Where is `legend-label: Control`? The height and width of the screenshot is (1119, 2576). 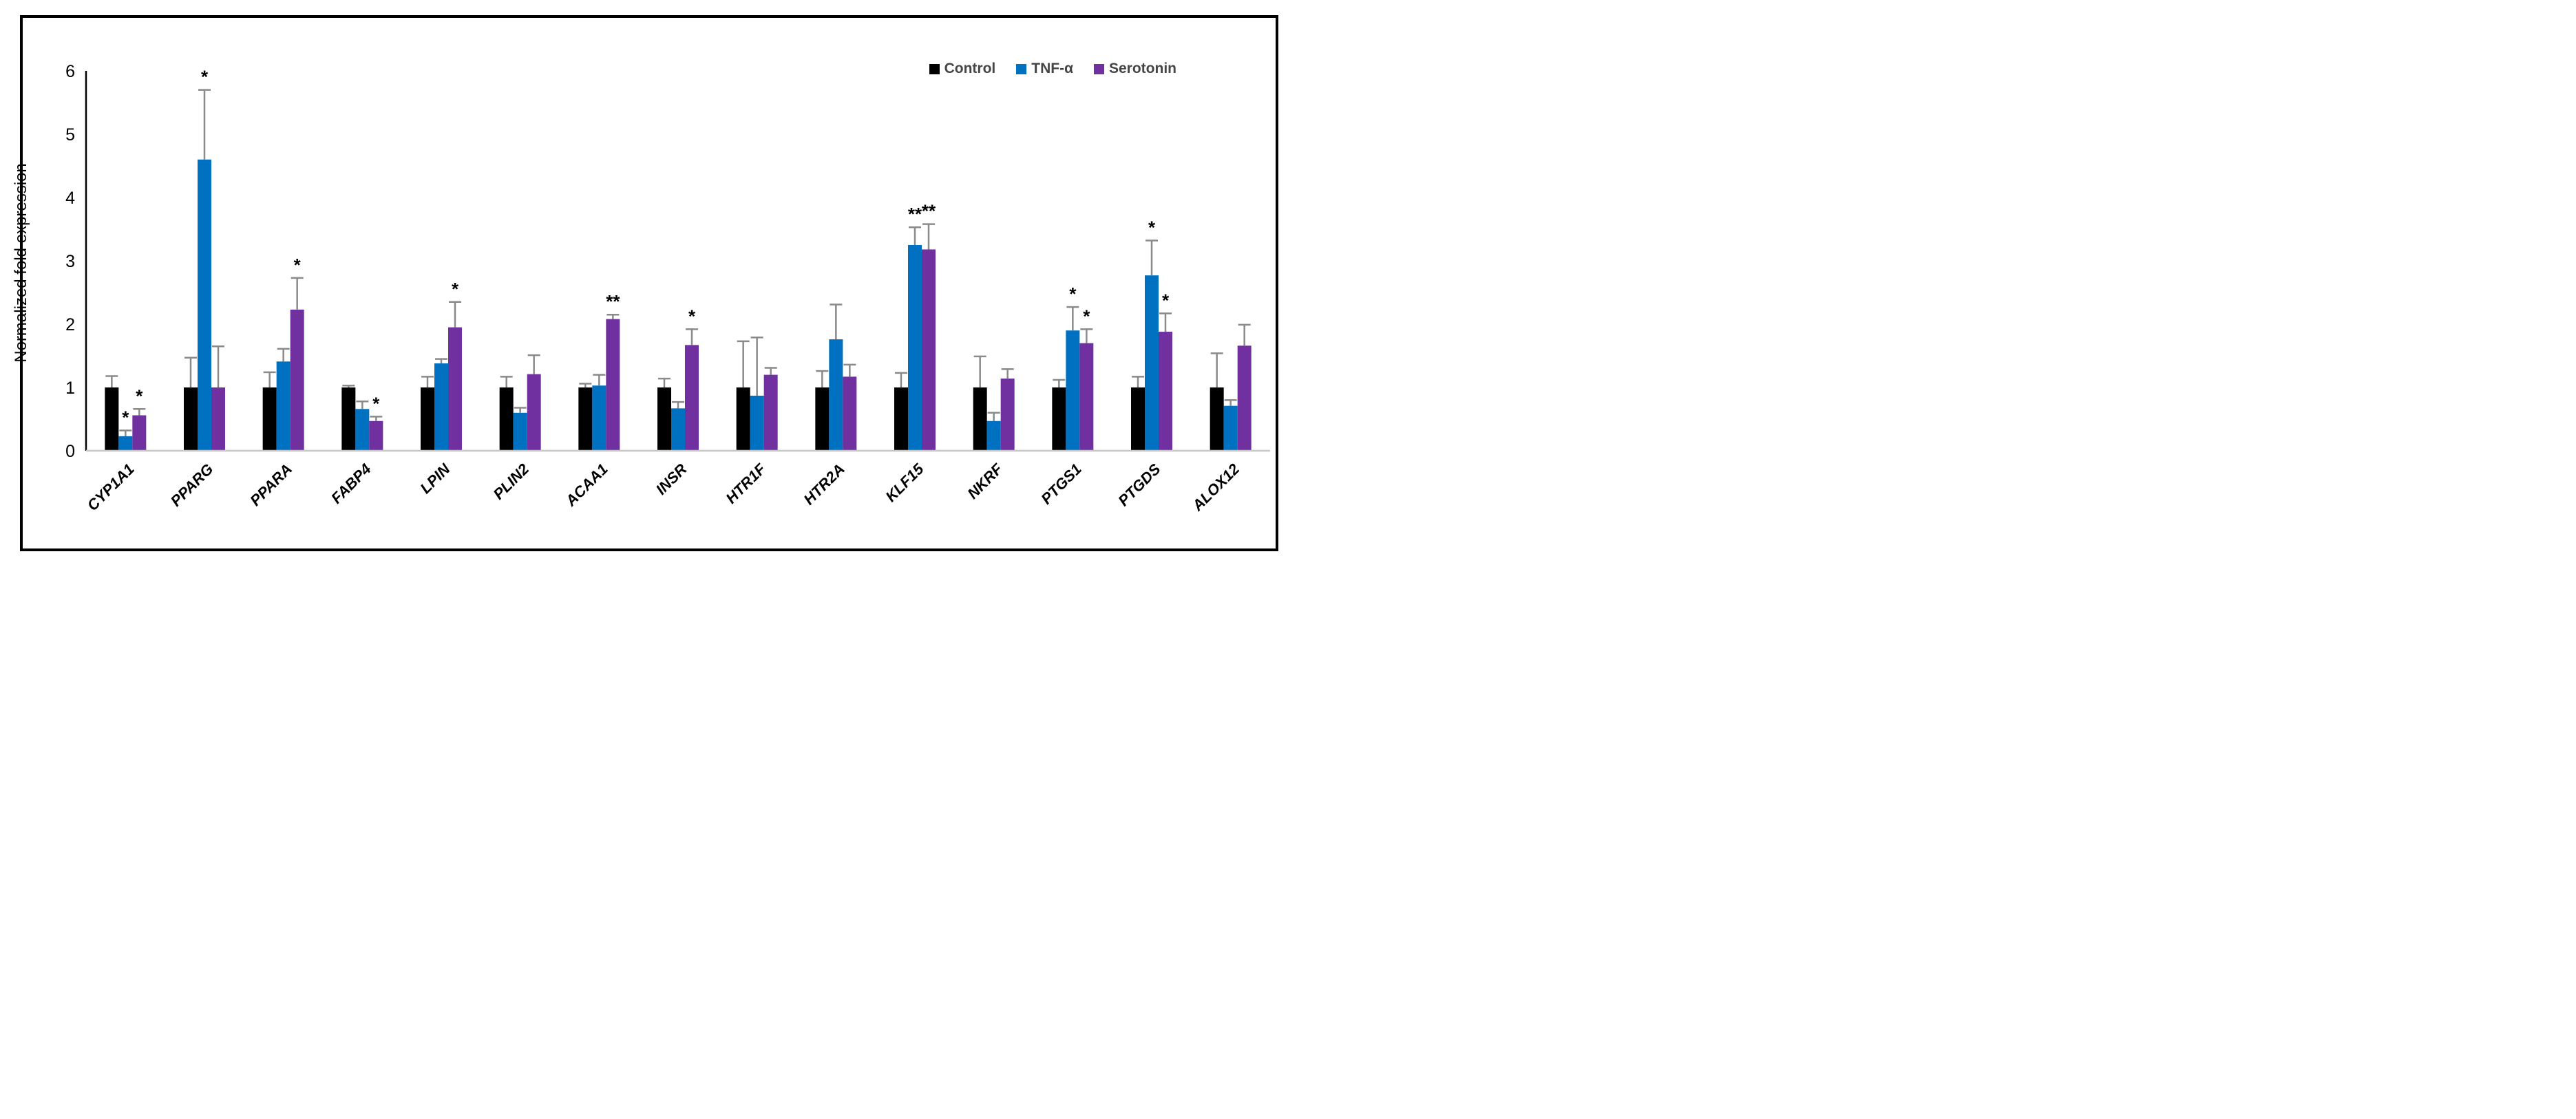
legend-label: Control is located at coordinates (970, 68).